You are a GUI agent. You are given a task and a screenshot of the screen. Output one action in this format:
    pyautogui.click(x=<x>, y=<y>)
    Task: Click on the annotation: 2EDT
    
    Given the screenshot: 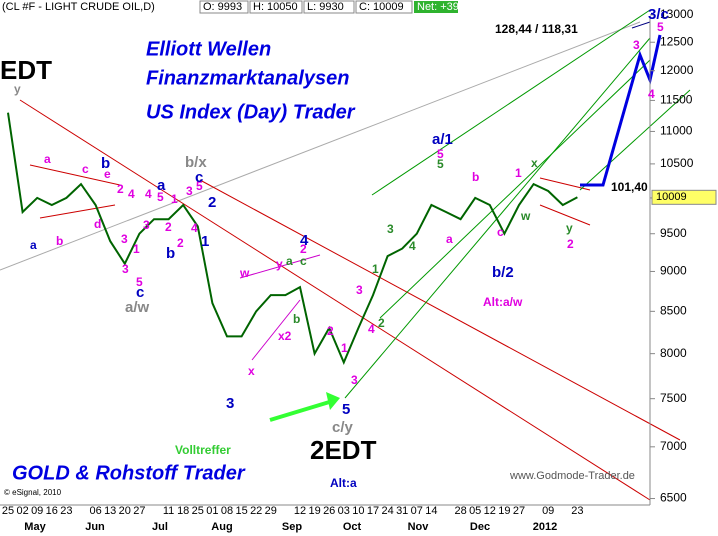 What is the action you would take?
    pyautogui.click(x=343, y=450)
    